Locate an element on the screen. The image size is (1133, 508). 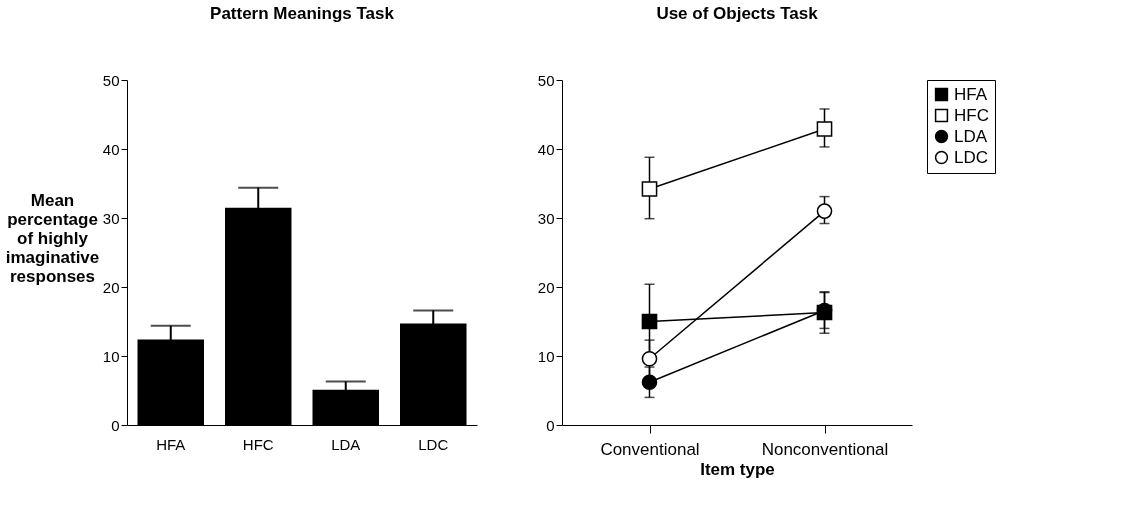
legend-label: HFC is located at coordinates (971, 115).